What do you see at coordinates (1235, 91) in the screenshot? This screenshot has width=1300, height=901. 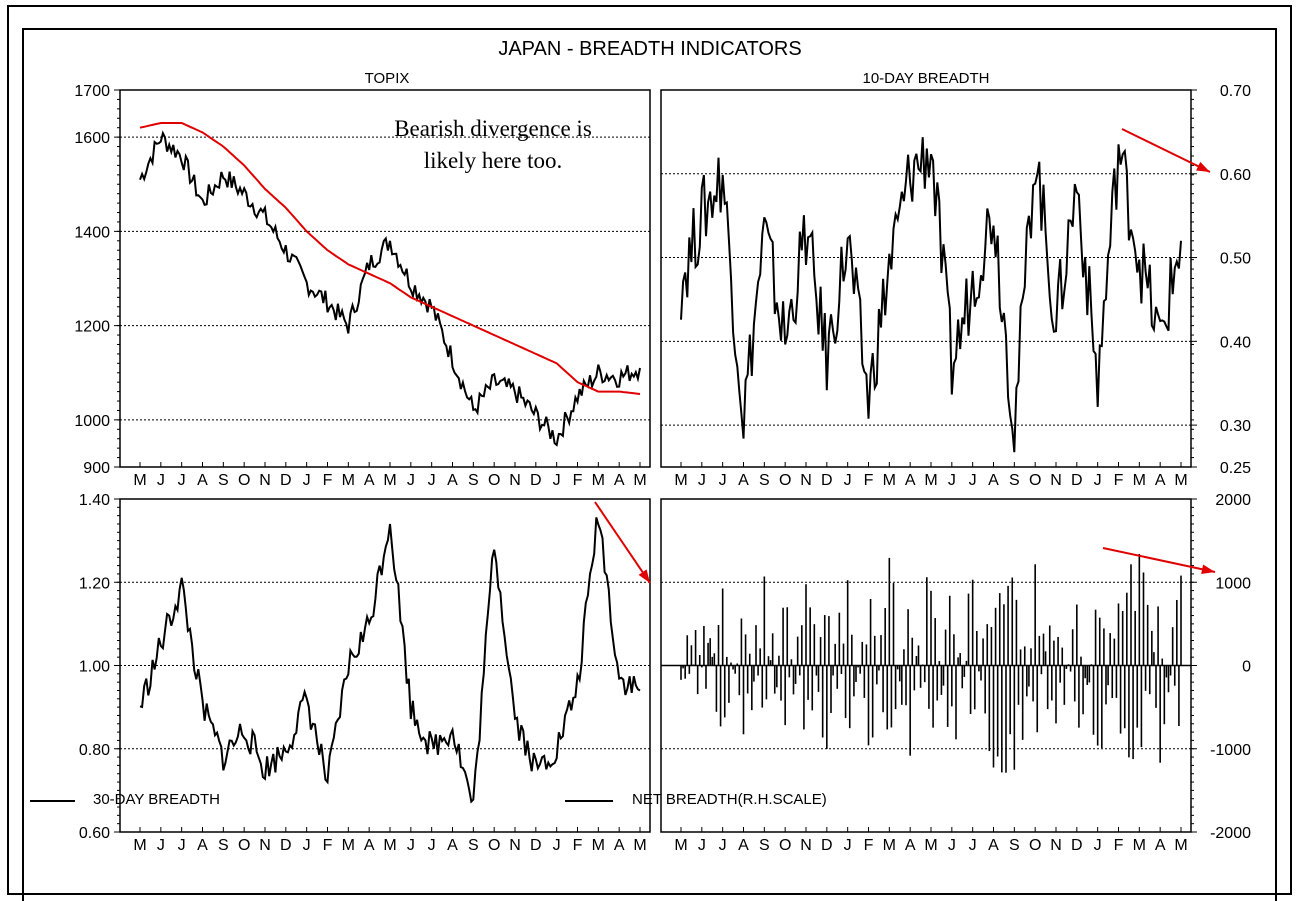 I see `breadth10-ytick-label: 0.70` at bounding box center [1235, 91].